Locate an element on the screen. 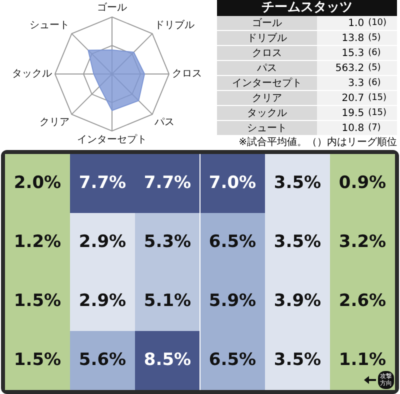  data-label: 20.7 is located at coordinates (342, 98).